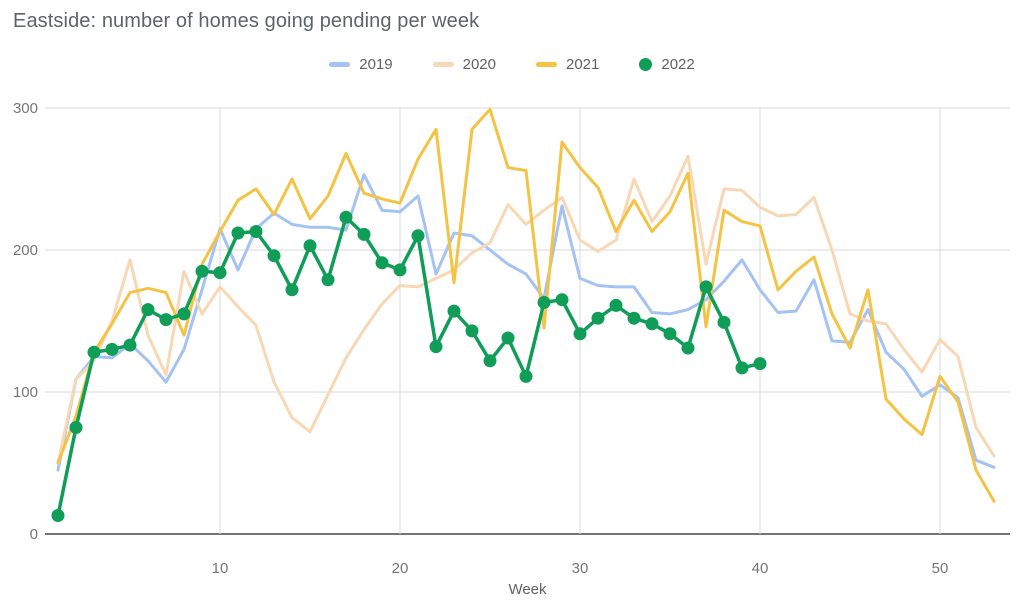  Describe the element at coordinates (376, 64) in the screenshot. I see `legend-label-2019: 2019` at that location.